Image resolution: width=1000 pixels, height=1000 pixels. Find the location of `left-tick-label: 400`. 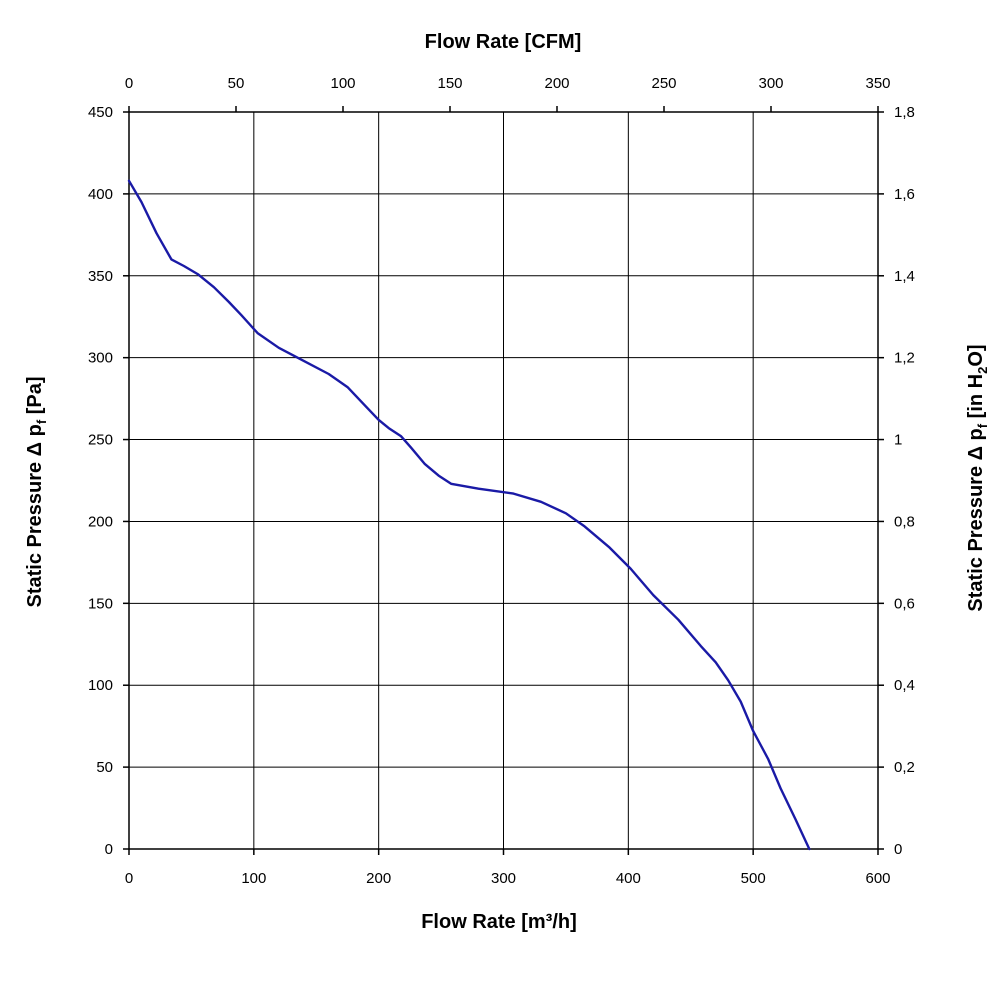

left-tick-label: 400 is located at coordinates (100, 194).